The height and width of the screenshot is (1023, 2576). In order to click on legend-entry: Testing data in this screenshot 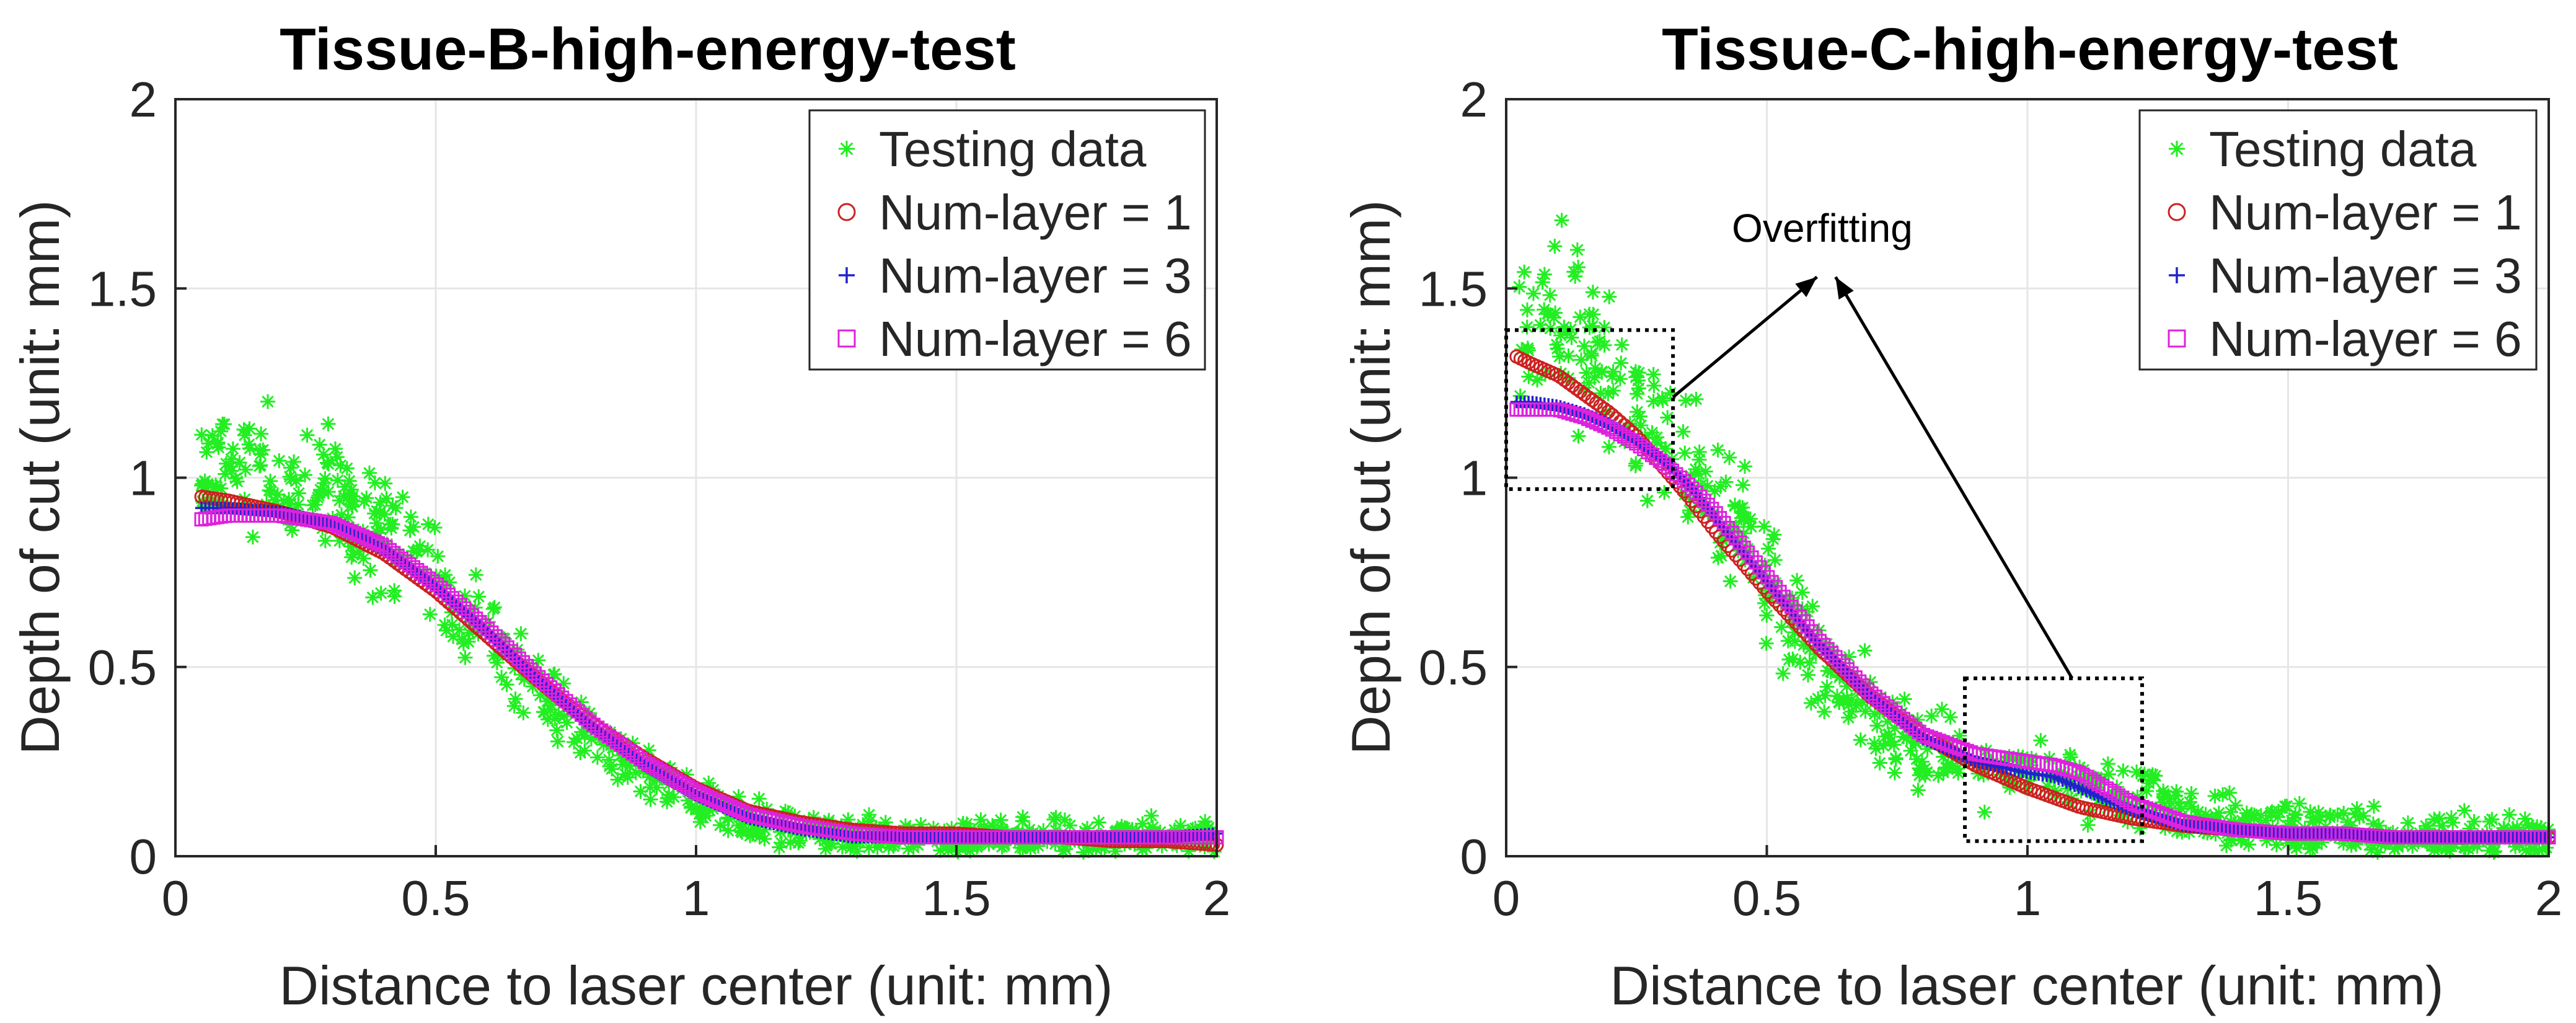, I will do `click(1013, 149)`.